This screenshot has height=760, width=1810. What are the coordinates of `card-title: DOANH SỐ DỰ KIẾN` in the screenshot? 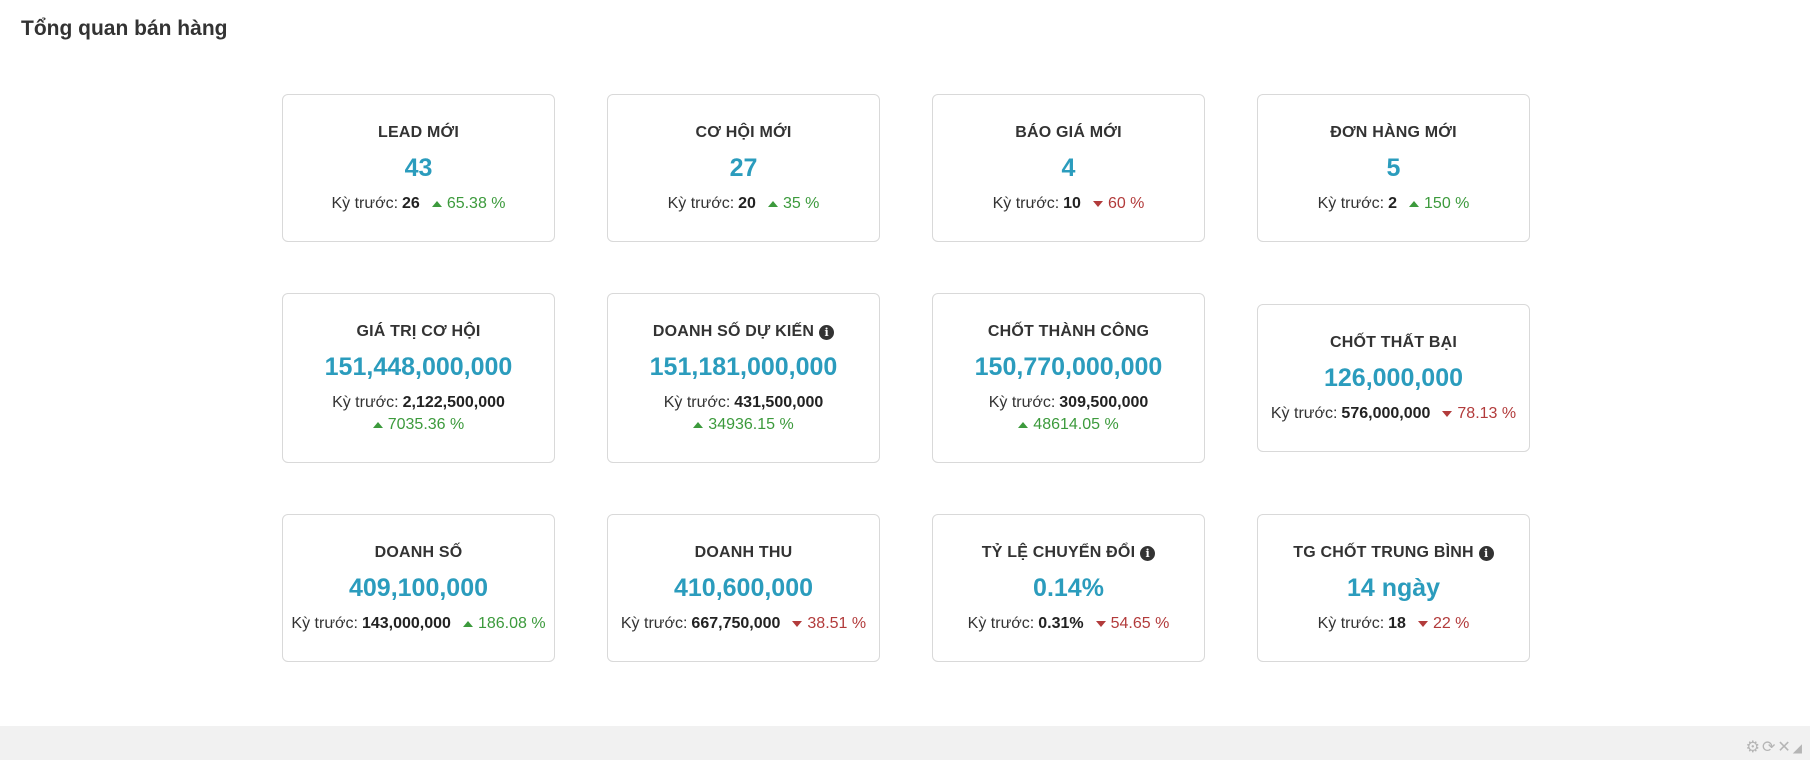 It's located at (733, 331).